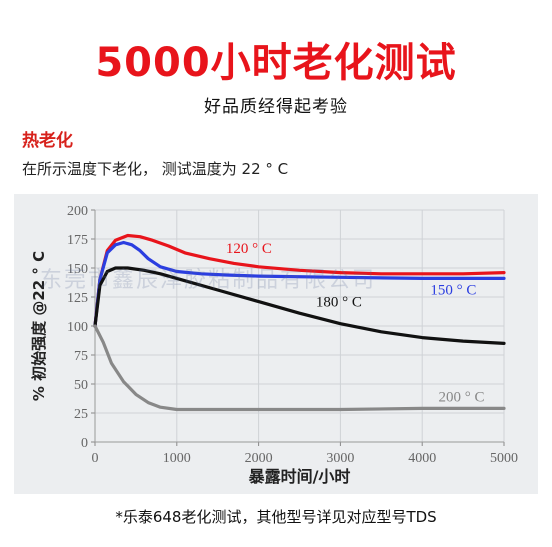  What do you see at coordinates (177, 458) in the screenshot?
I see `x-tick-label: 1000` at bounding box center [177, 458].